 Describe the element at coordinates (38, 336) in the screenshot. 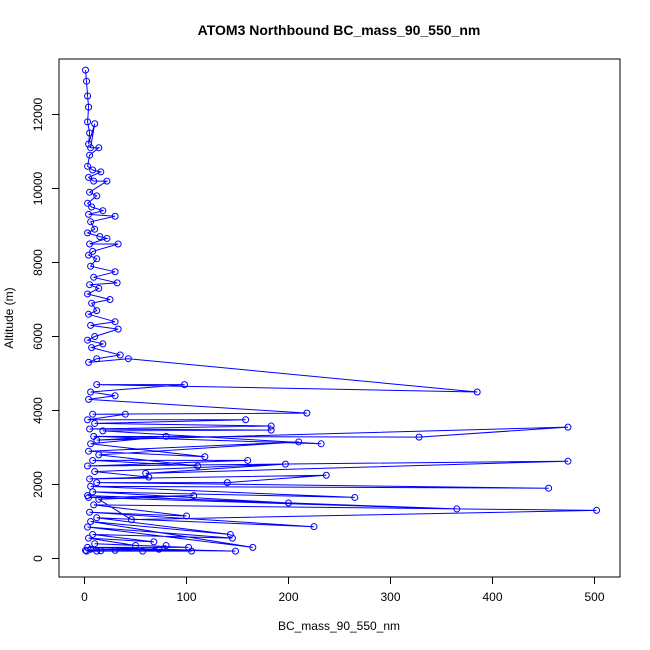

I see `y-tick-label: 6000` at that location.